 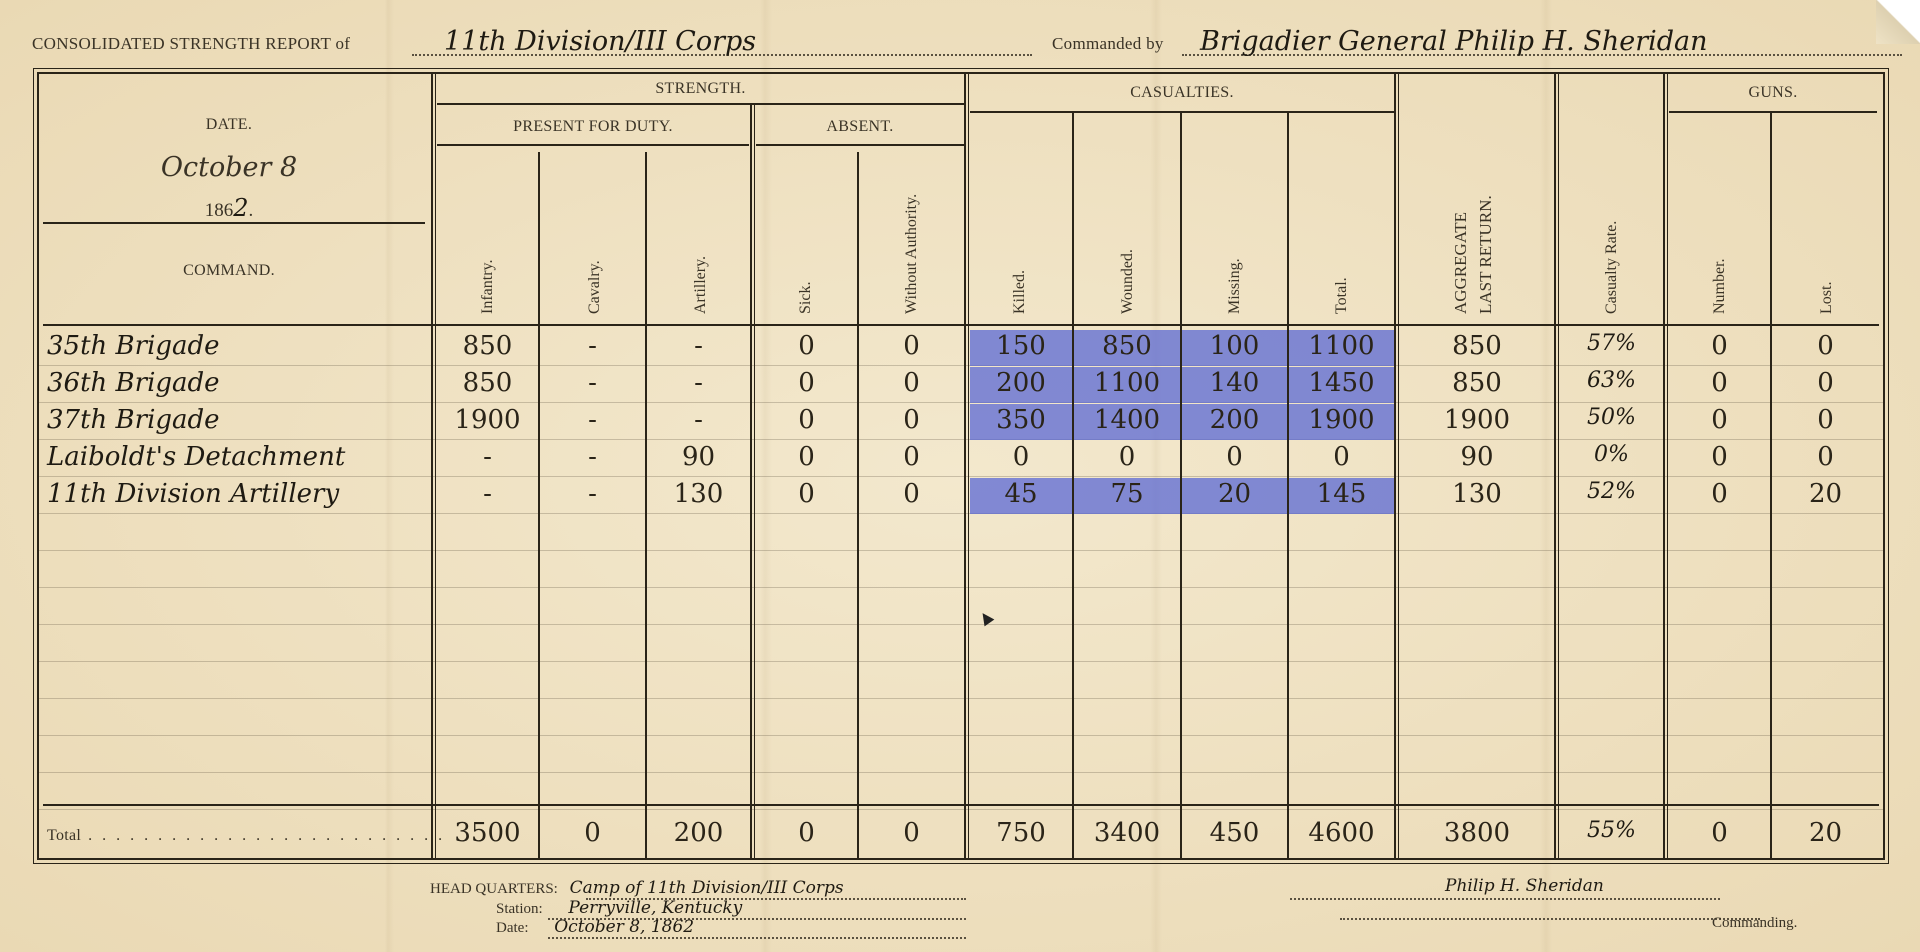 I want to click on cell-wounded: 1400, so click(x=1127, y=420).